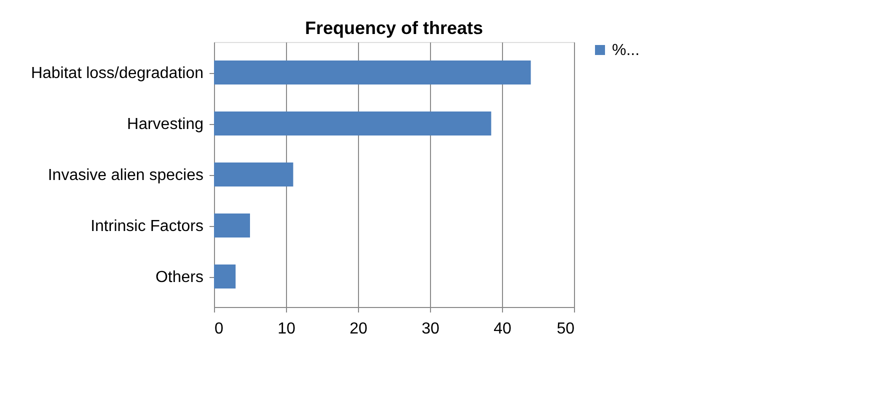  I want to click on x-tick-label: 30, so click(431, 329).